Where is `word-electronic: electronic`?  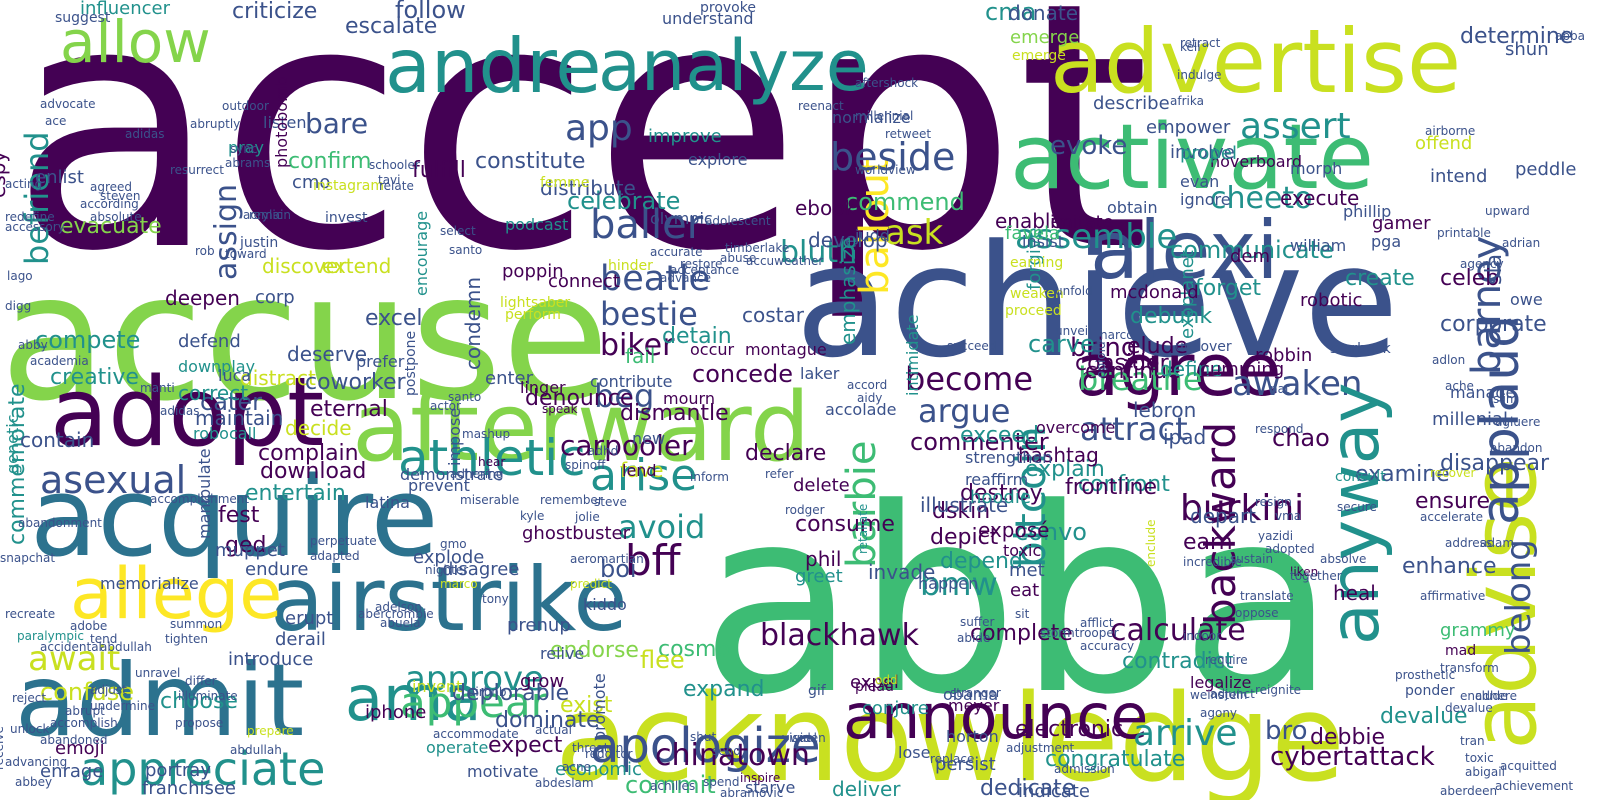 word-electronic: electronic is located at coordinates (1069, 729).